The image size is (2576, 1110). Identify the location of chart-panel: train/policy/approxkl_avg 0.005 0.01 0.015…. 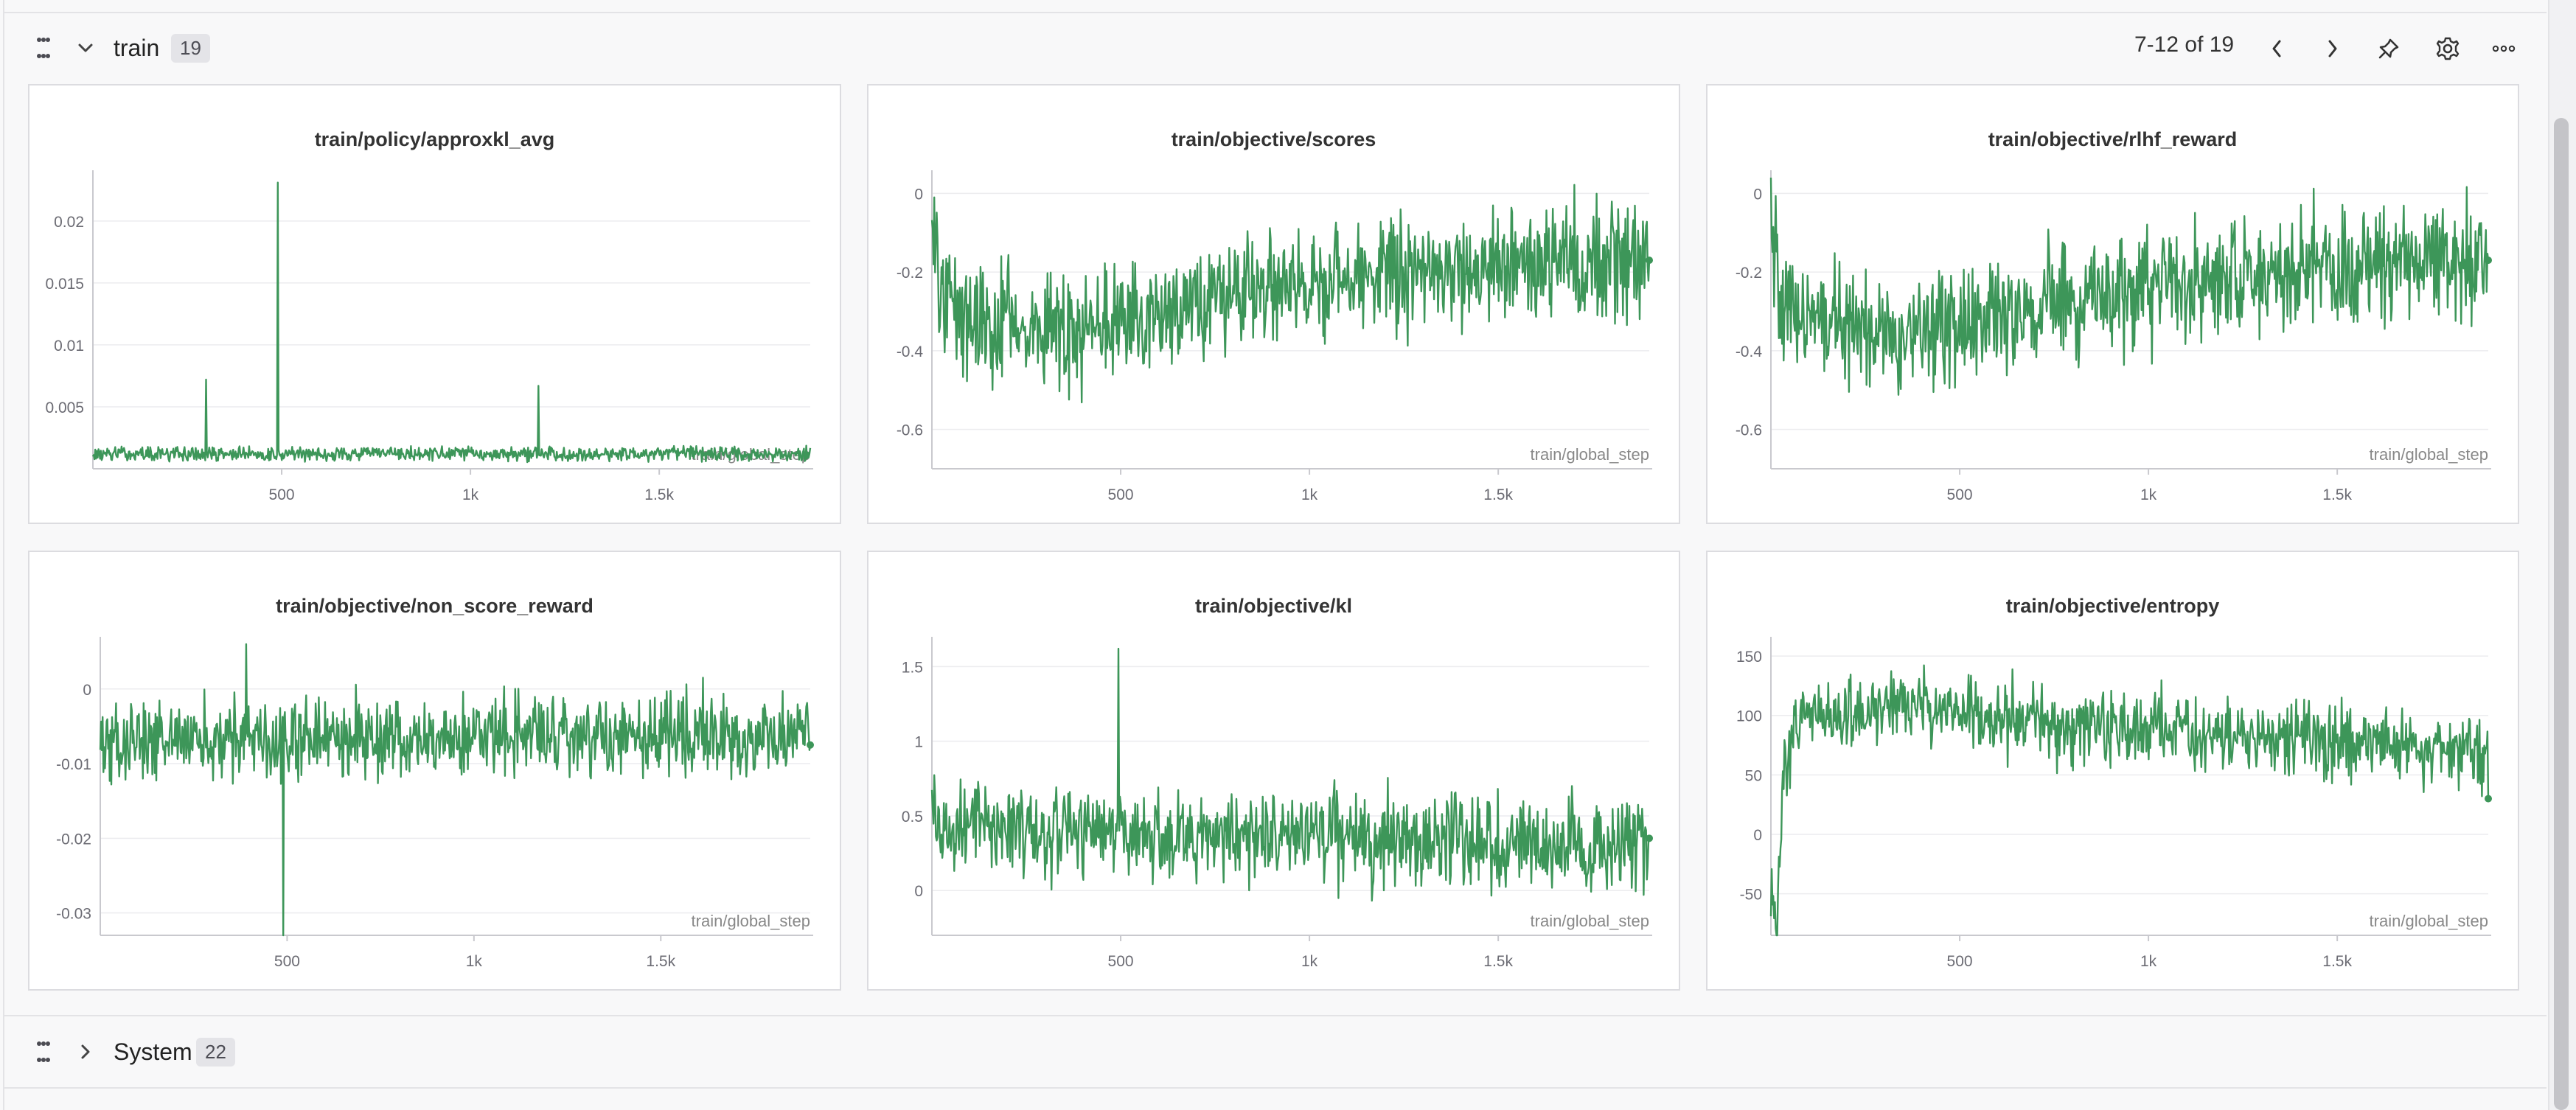
(435, 304).